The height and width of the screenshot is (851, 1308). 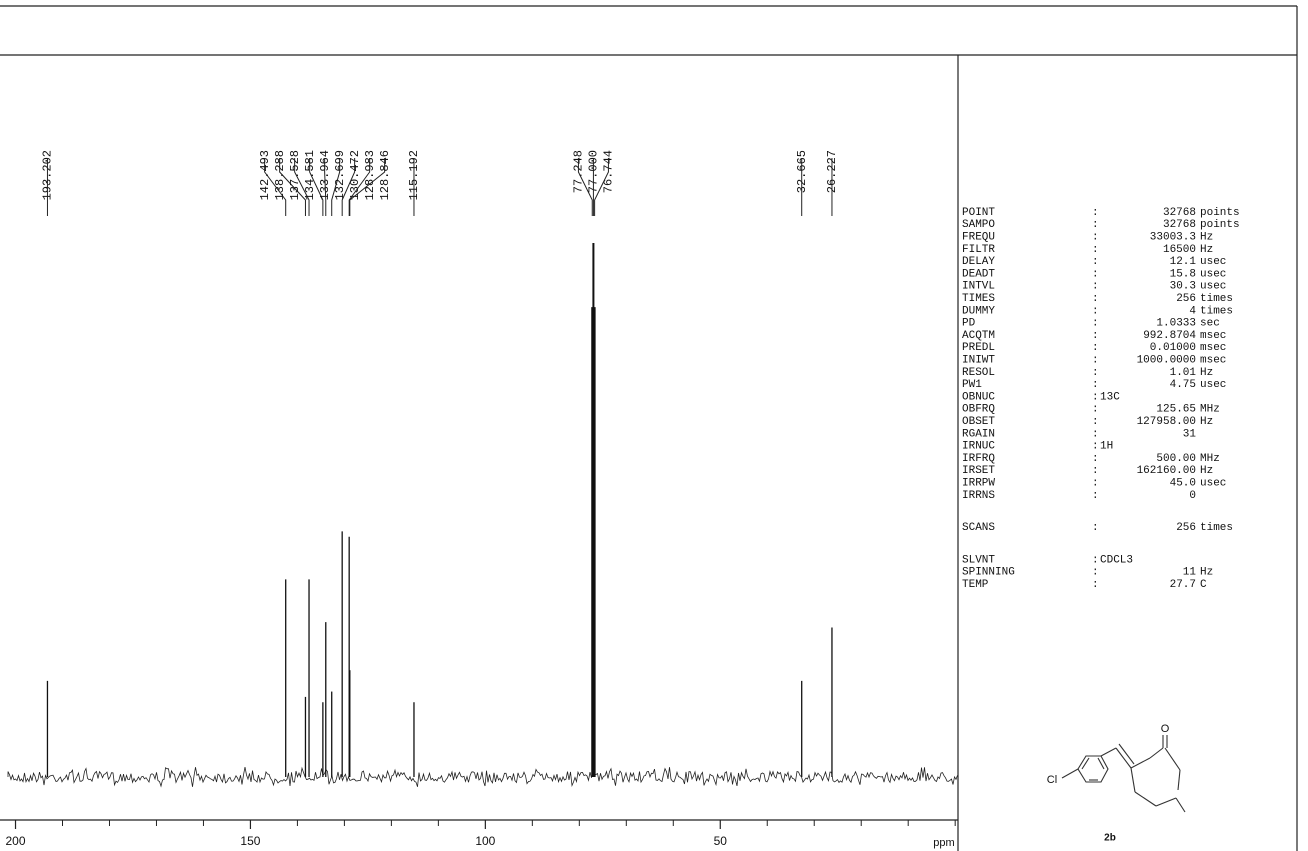 What do you see at coordinates (1190, 434) in the screenshot?
I see `param-value: 31` at bounding box center [1190, 434].